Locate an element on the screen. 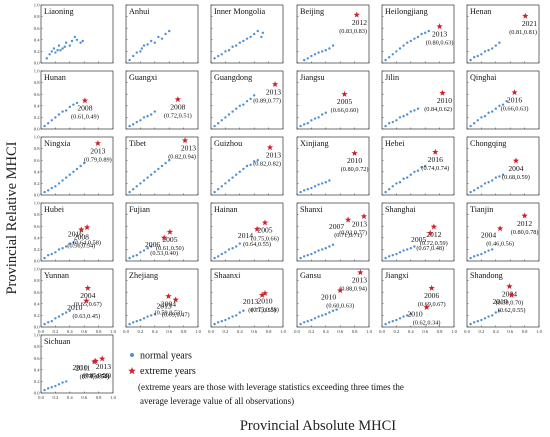  extreme-year-label: 2005 is located at coordinates (418, 239).